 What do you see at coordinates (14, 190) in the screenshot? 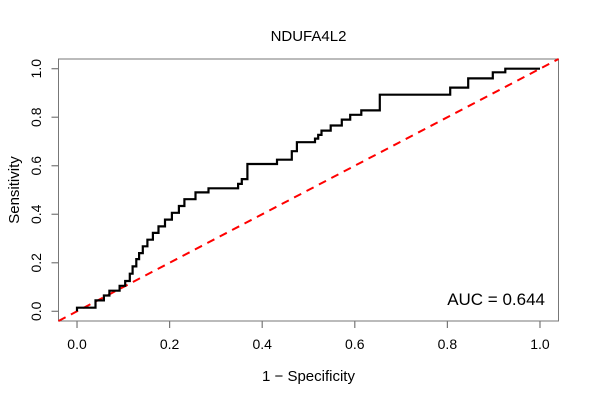
I see `y-axis-label: Sensitivity` at bounding box center [14, 190].